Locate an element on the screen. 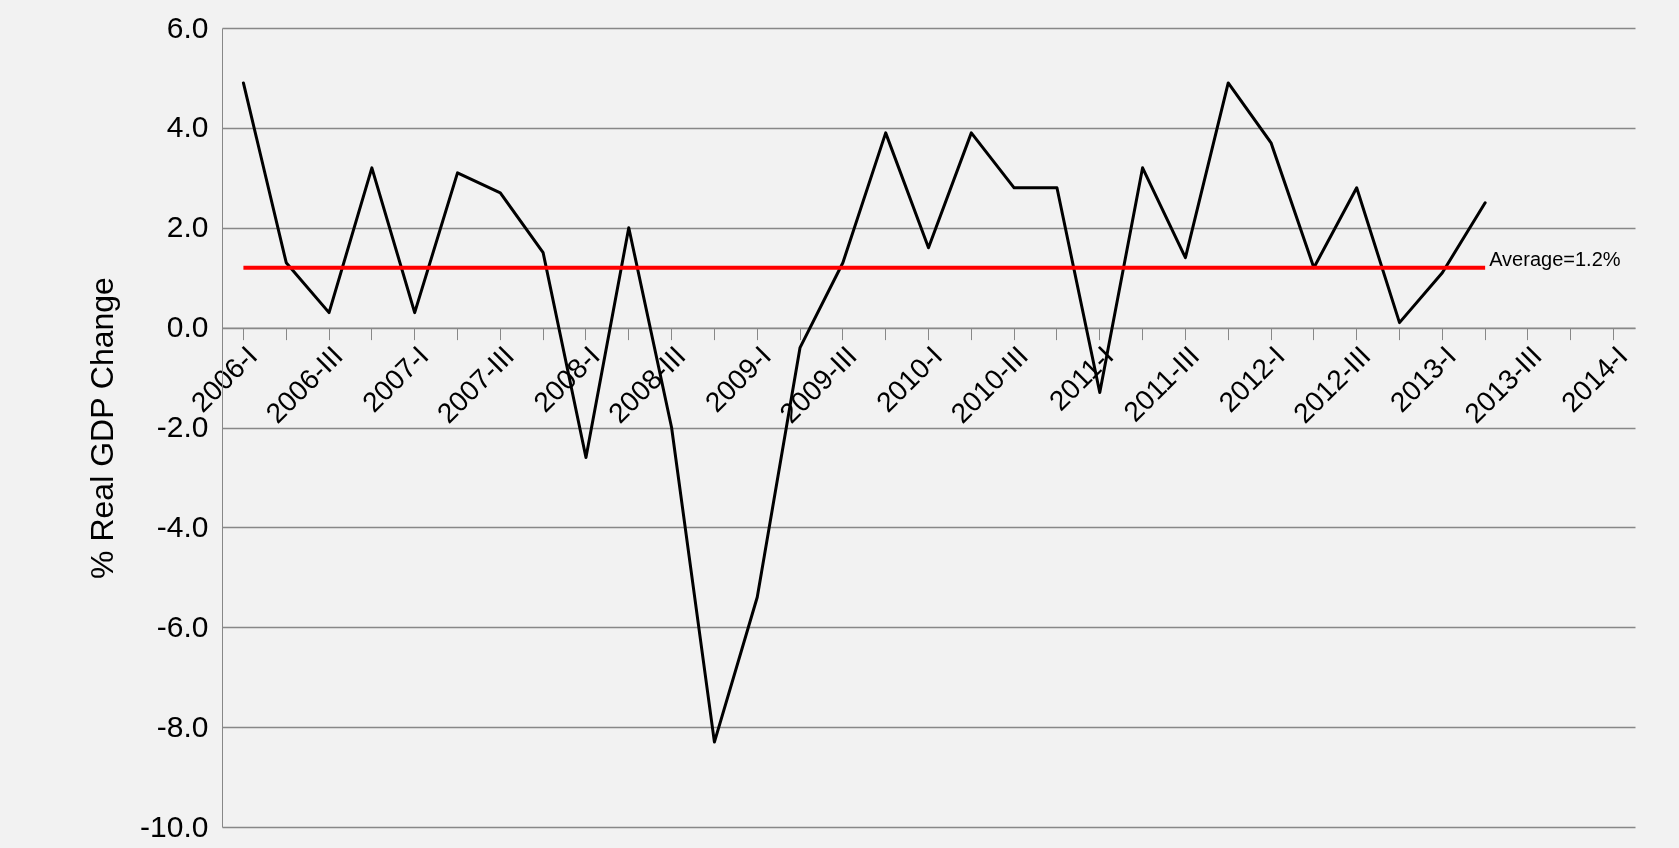  y-axis-title: % Real GDP Change is located at coordinates (102, 428).